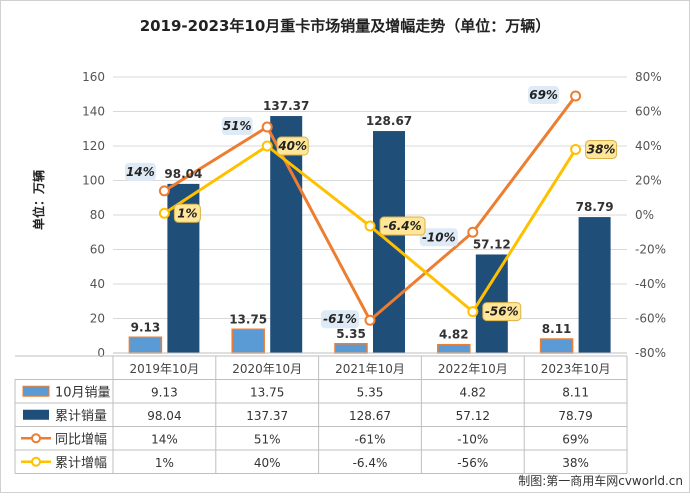 This screenshot has height=496, width=690. I want to click on y-tick-label-right: -80%, so click(650, 353).